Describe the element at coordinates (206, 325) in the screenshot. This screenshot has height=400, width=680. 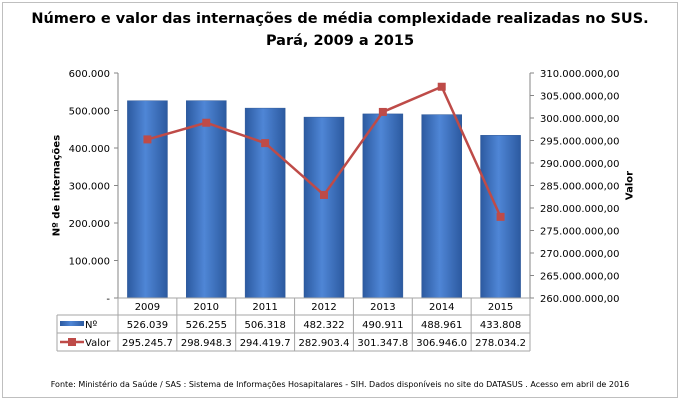
I see `table-cell-n: 526.255` at that location.